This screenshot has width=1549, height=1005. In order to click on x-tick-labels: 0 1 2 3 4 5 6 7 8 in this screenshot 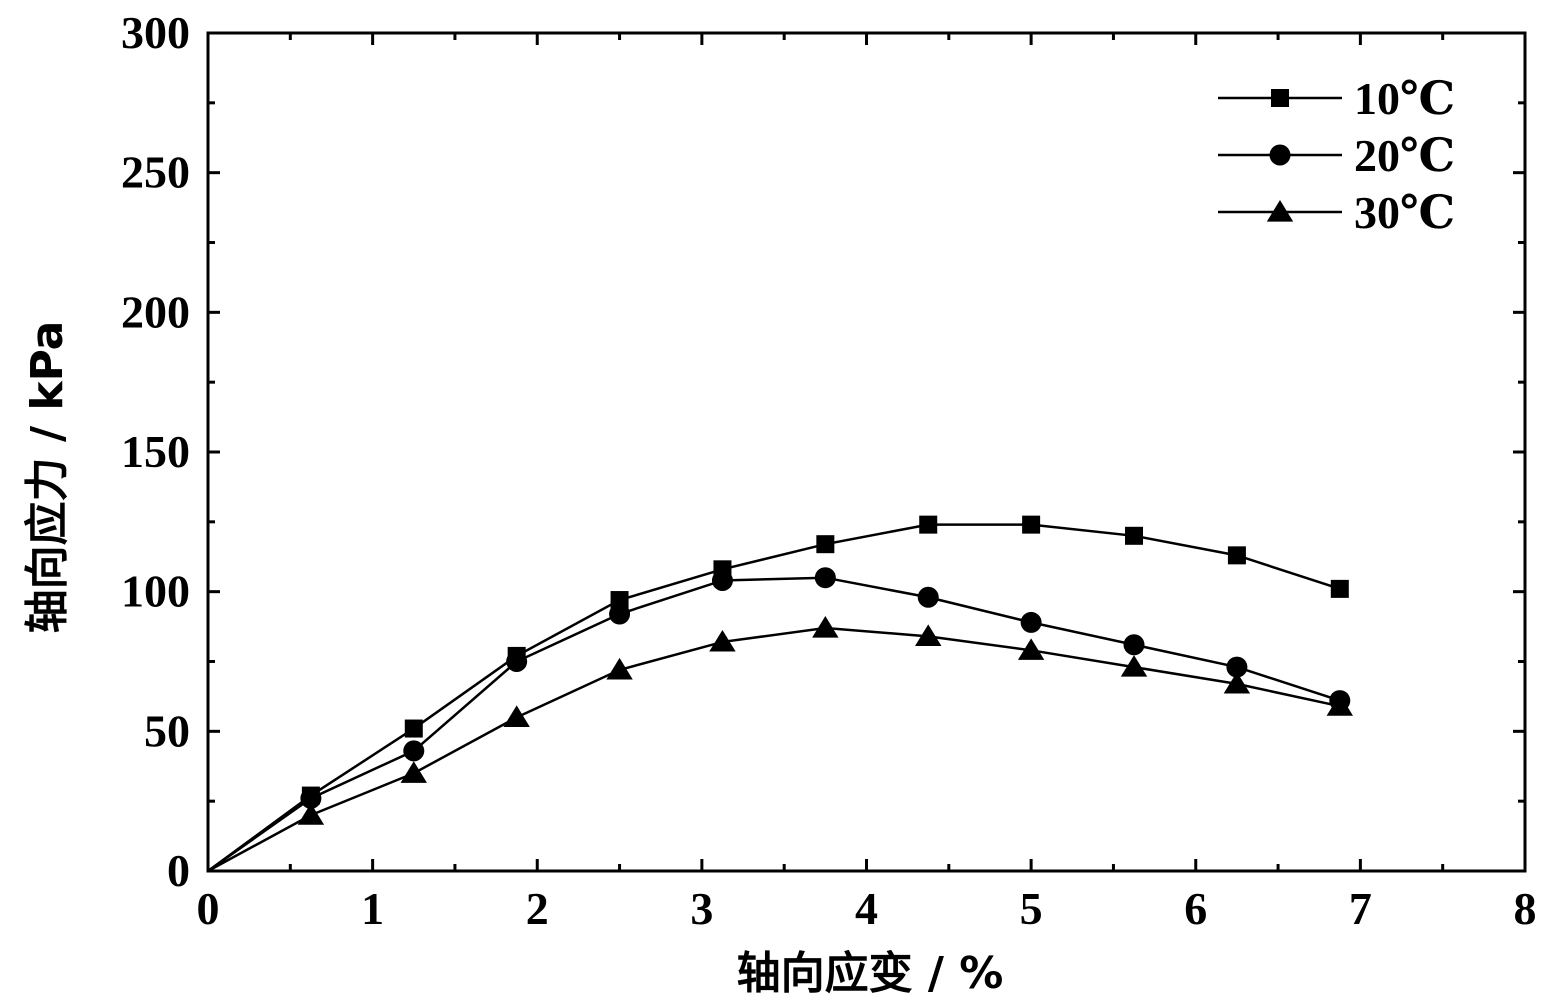, I will do `click(867, 908)`.